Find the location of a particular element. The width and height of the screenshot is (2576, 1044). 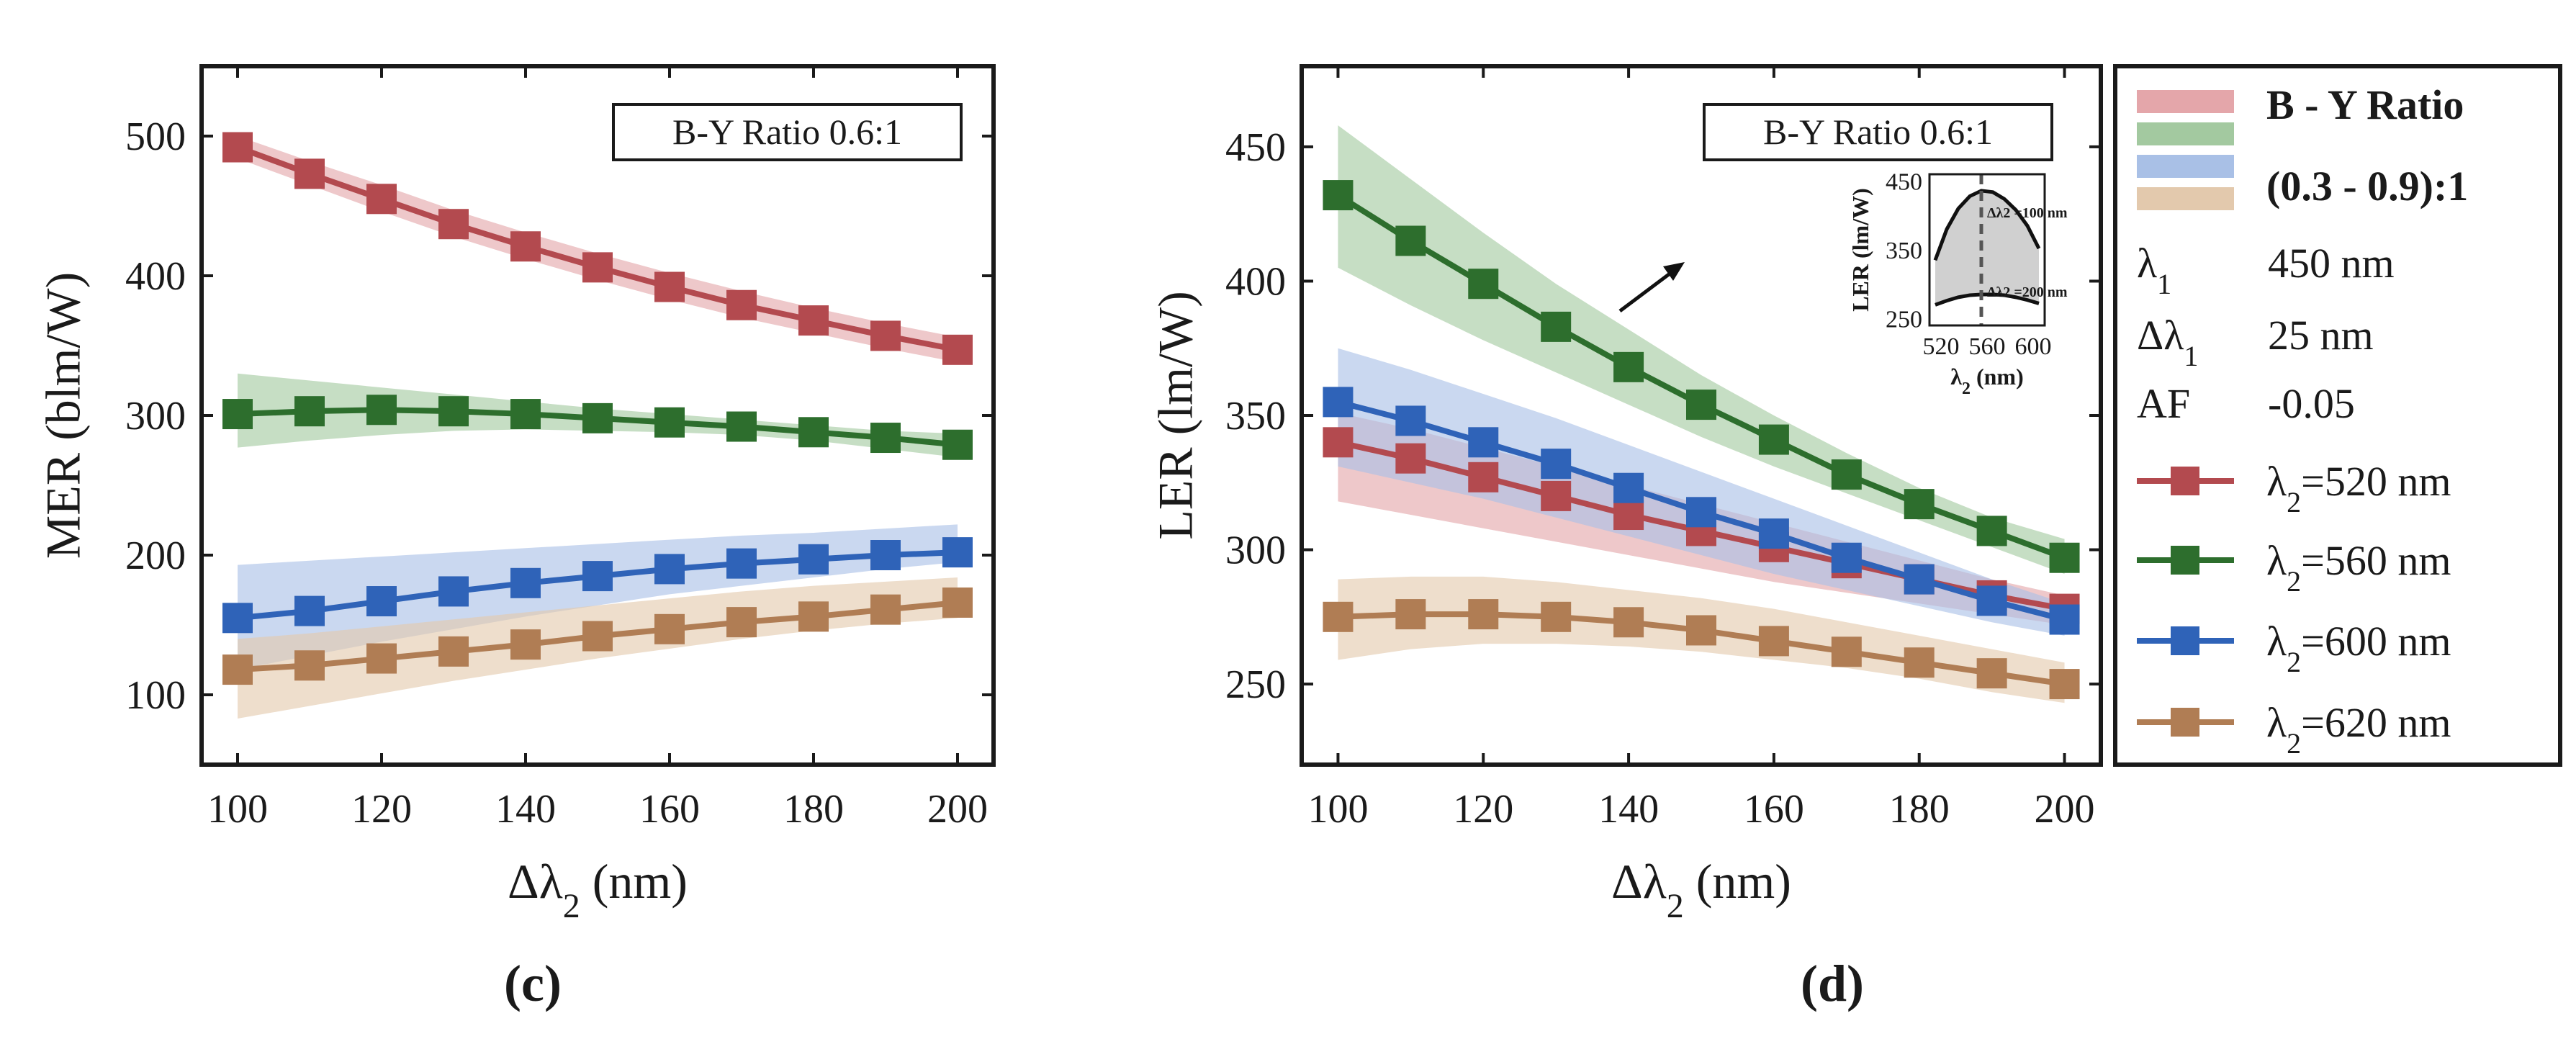

legend-param-key: λ1 is located at coordinates (2154, 270).